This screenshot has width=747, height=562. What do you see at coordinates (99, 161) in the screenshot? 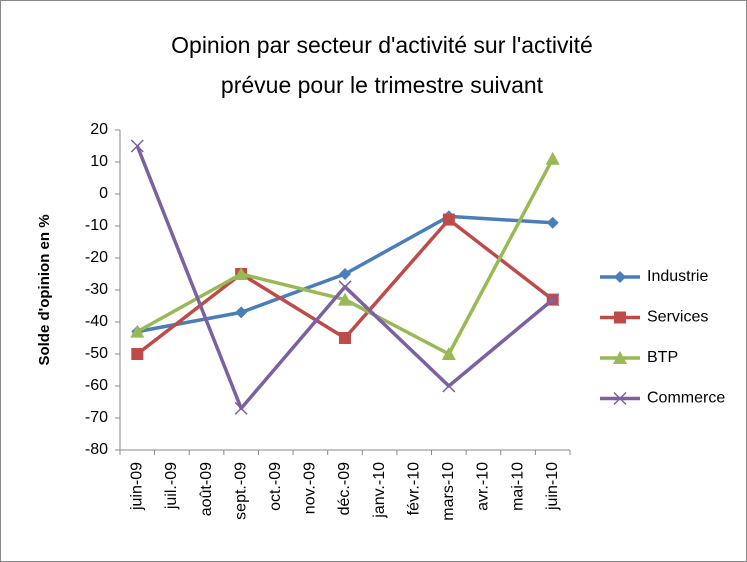
I see `y-tick-label: 10` at bounding box center [99, 161].